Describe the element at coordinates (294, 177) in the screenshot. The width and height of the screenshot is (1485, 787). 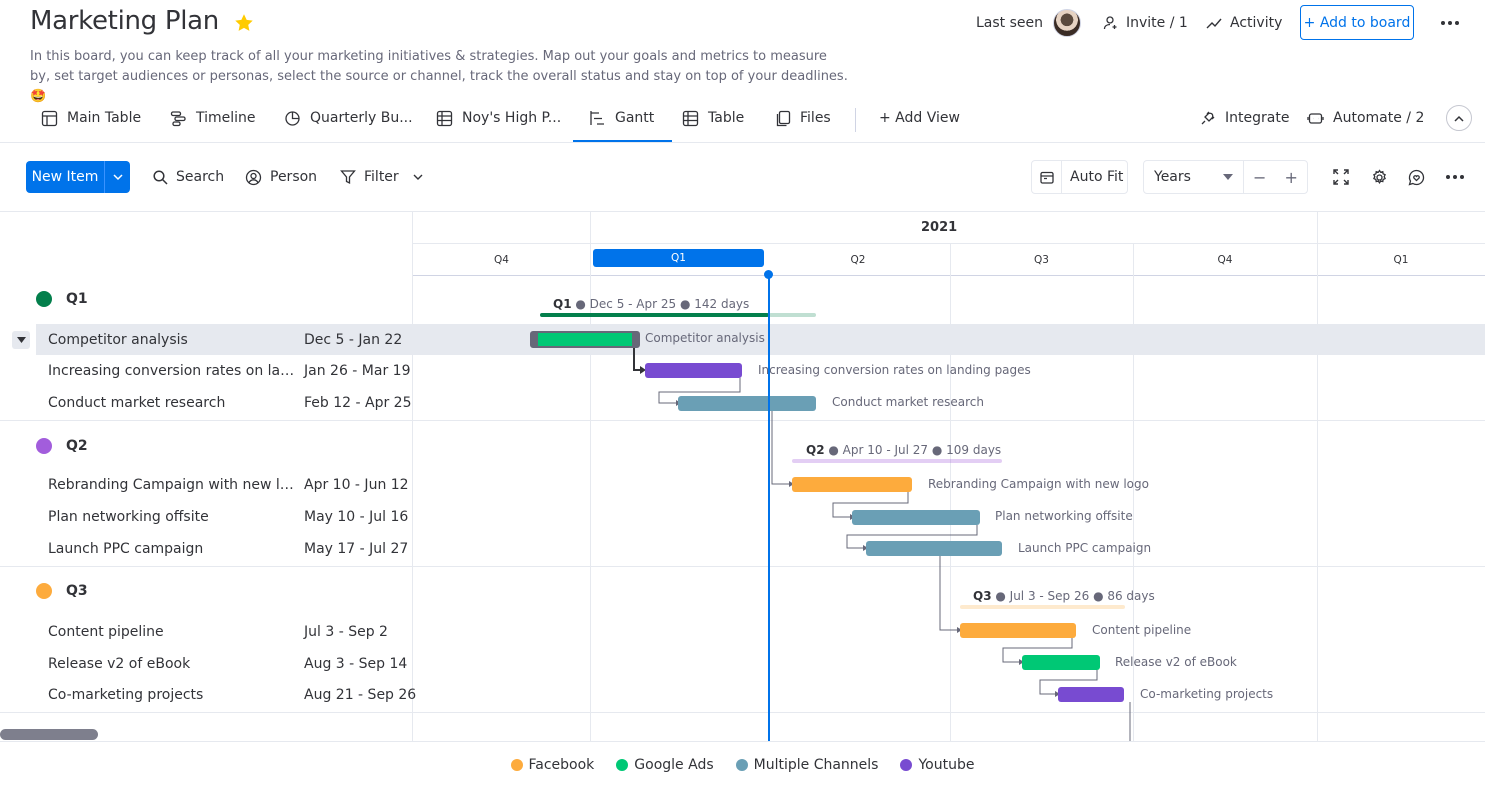
I see `person-label: Person` at that location.